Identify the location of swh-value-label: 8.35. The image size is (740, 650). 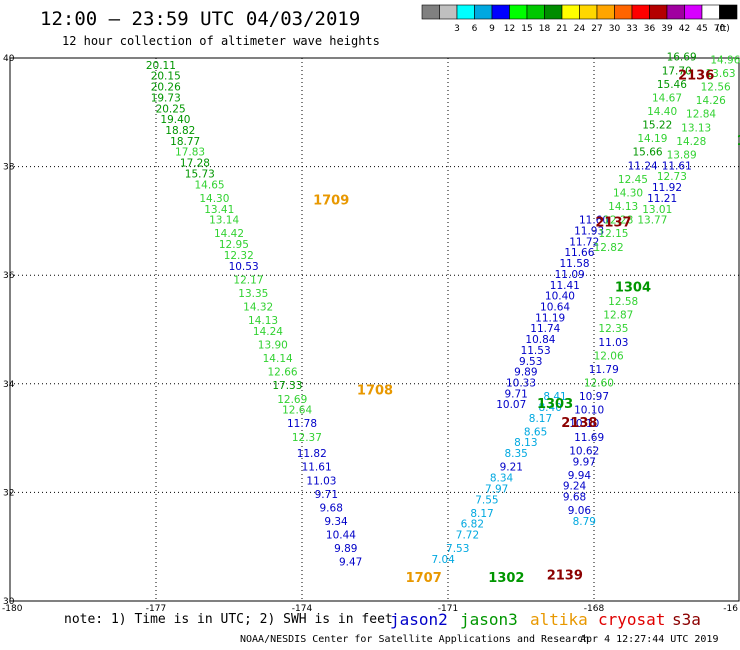
(515, 454).